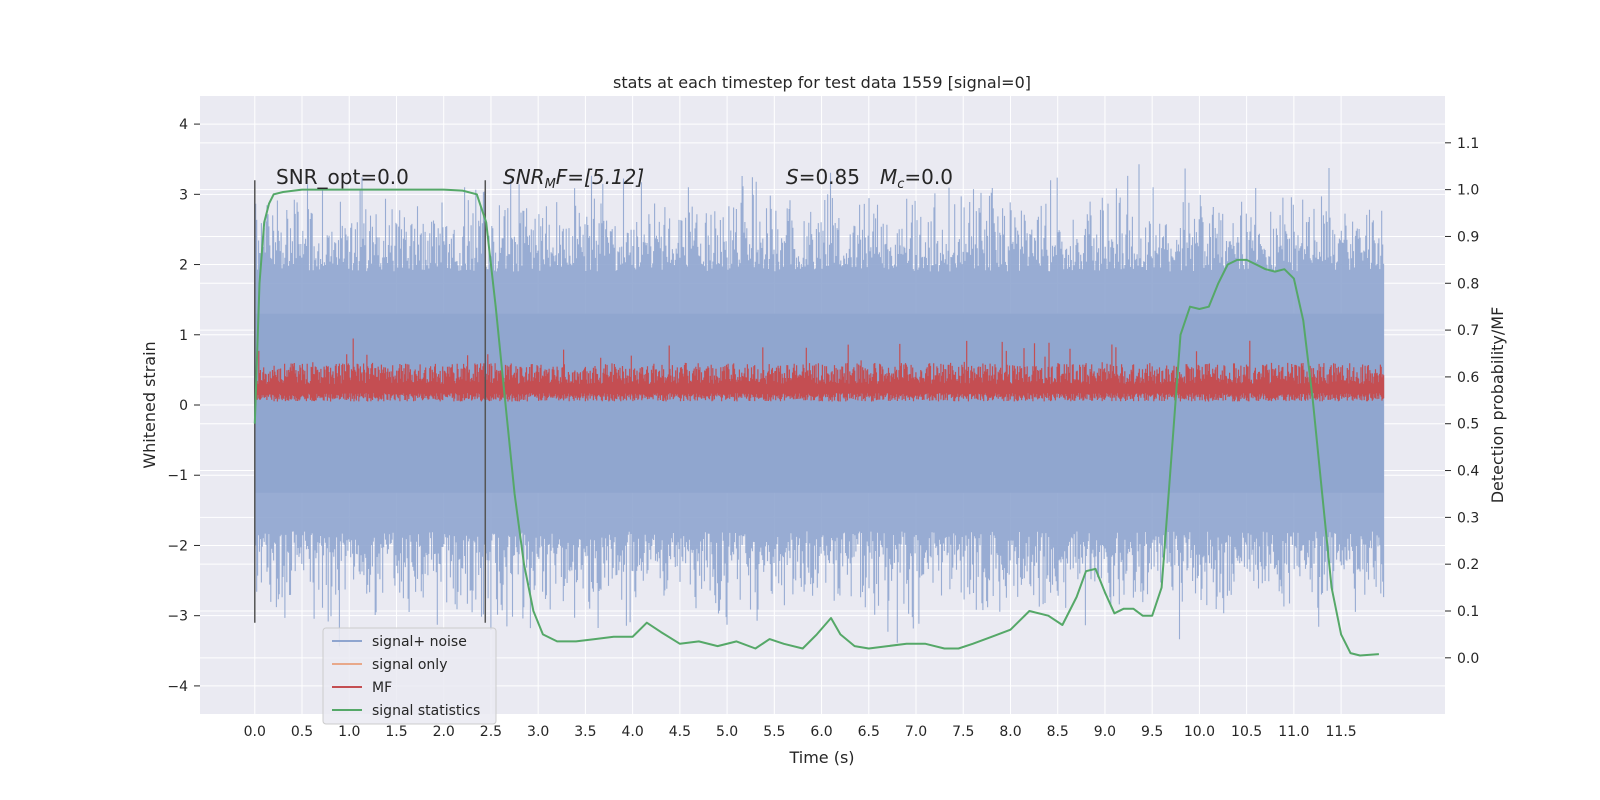  Describe the element at coordinates (1468, 472) in the screenshot. I see `y2-tick-label: 0.4` at that location.